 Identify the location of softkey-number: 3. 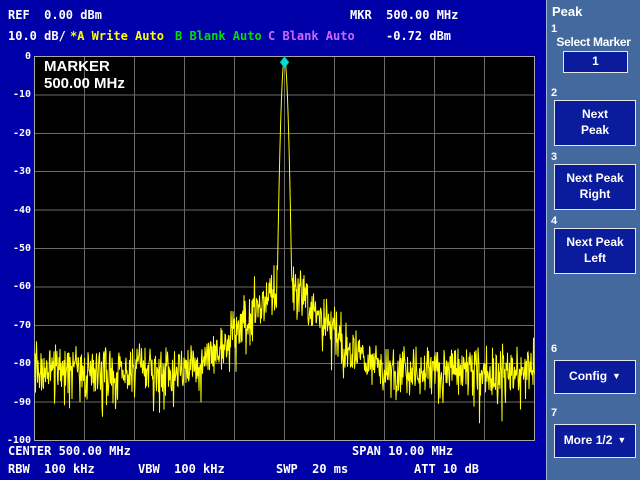
(554, 157).